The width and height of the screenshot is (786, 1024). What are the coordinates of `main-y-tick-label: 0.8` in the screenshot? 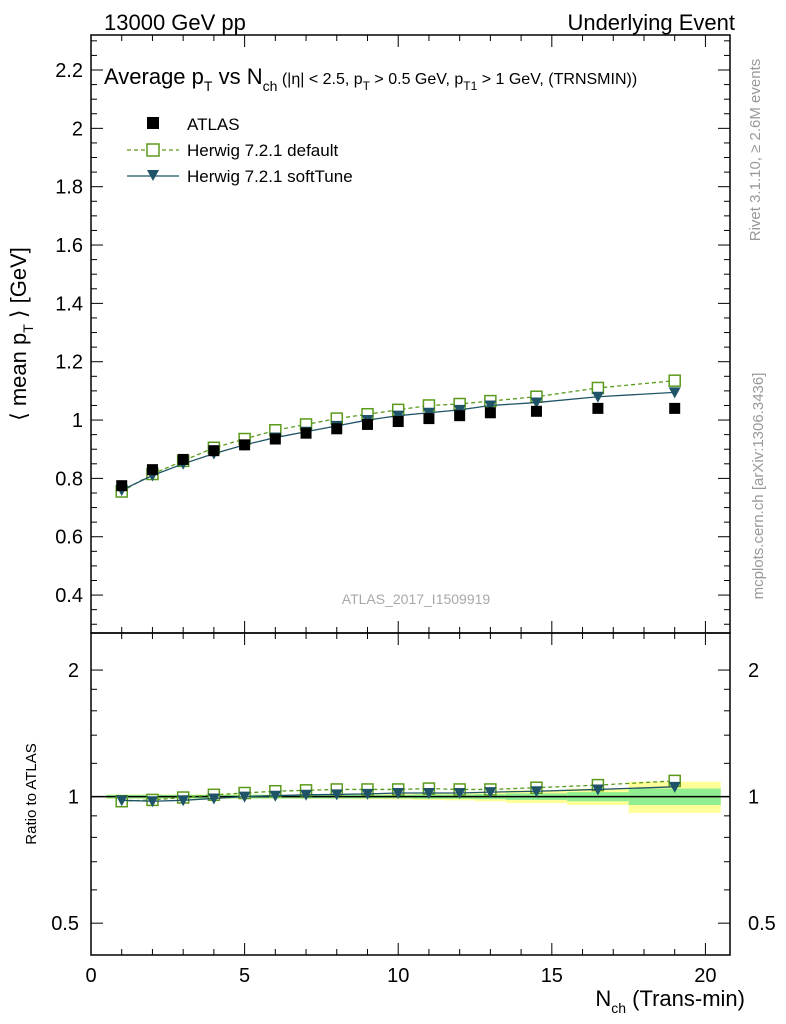 It's located at (69, 479).